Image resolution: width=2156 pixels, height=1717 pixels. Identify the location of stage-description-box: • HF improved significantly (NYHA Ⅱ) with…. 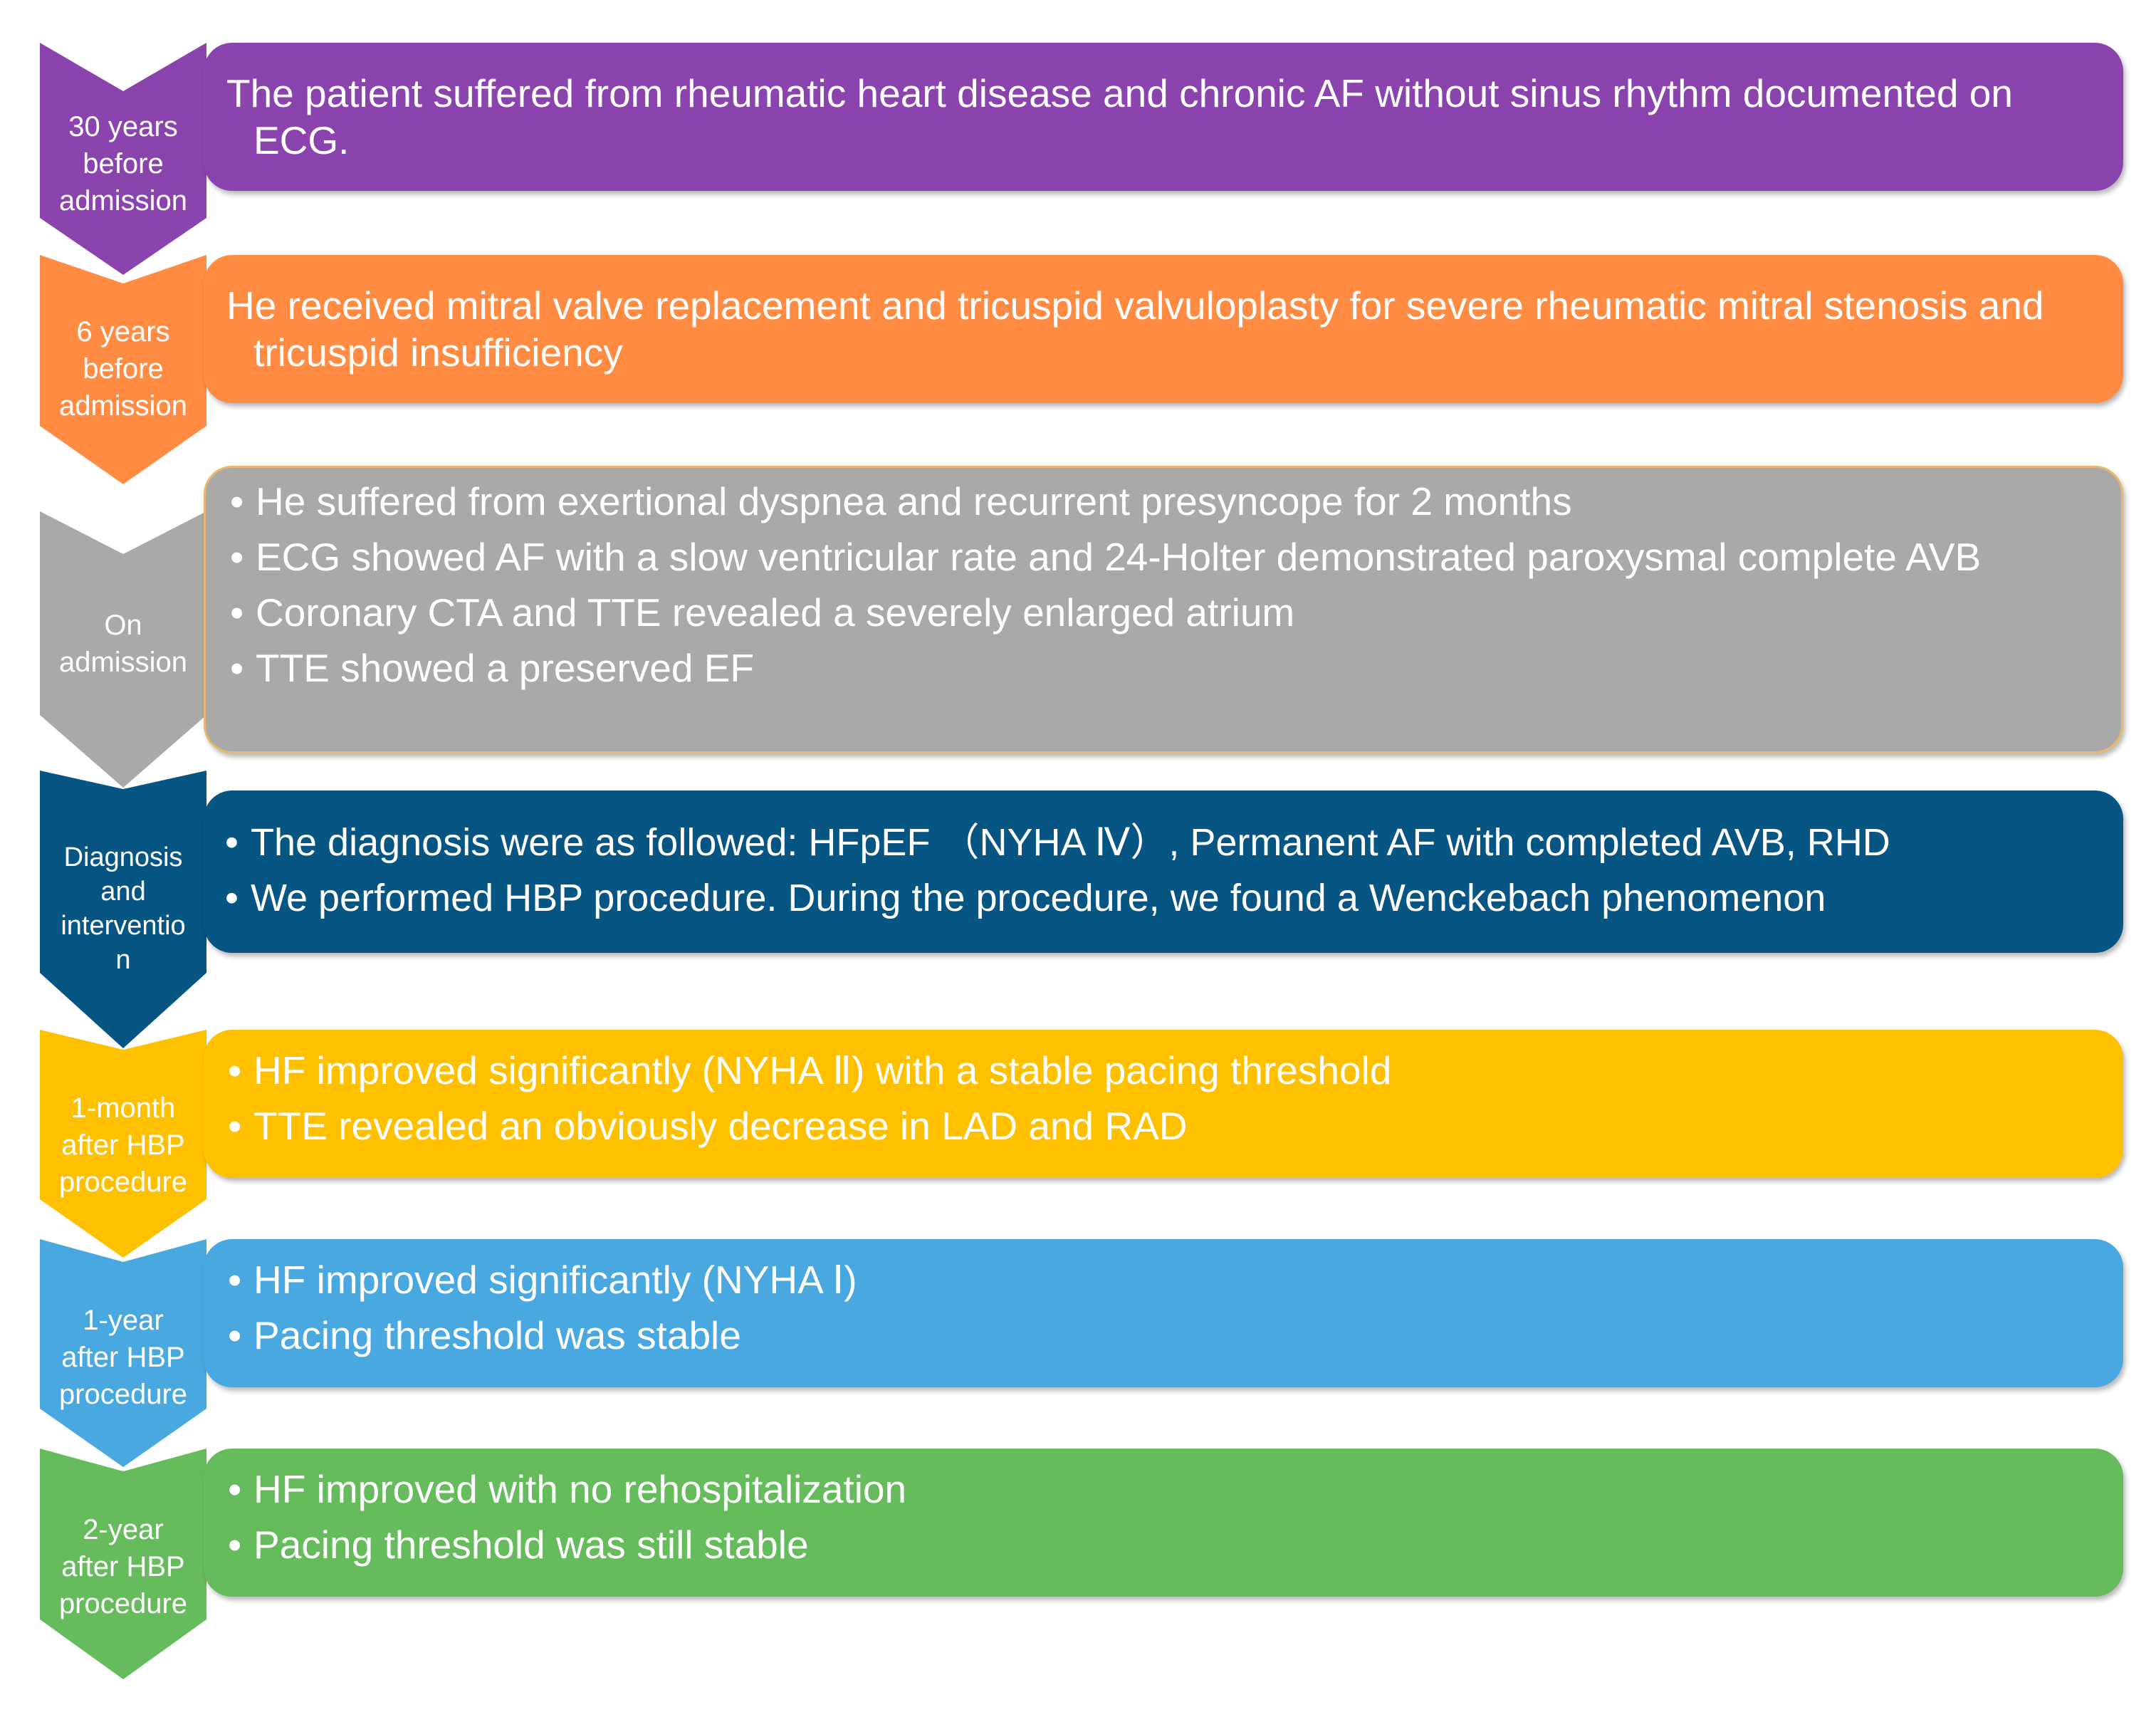
(1163, 1104).